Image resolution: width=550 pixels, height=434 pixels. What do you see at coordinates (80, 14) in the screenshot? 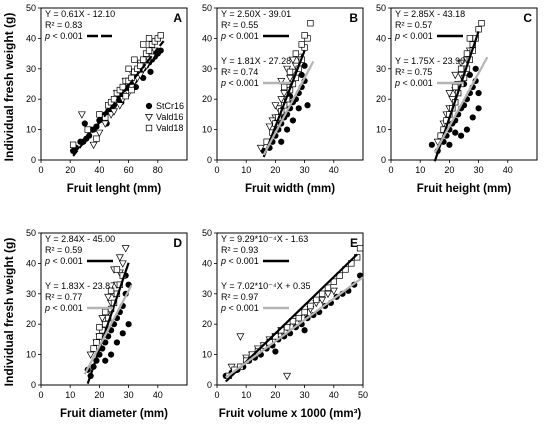
I see `regression-equation: Y = 0.61X - 12.10` at bounding box center [80, 14].